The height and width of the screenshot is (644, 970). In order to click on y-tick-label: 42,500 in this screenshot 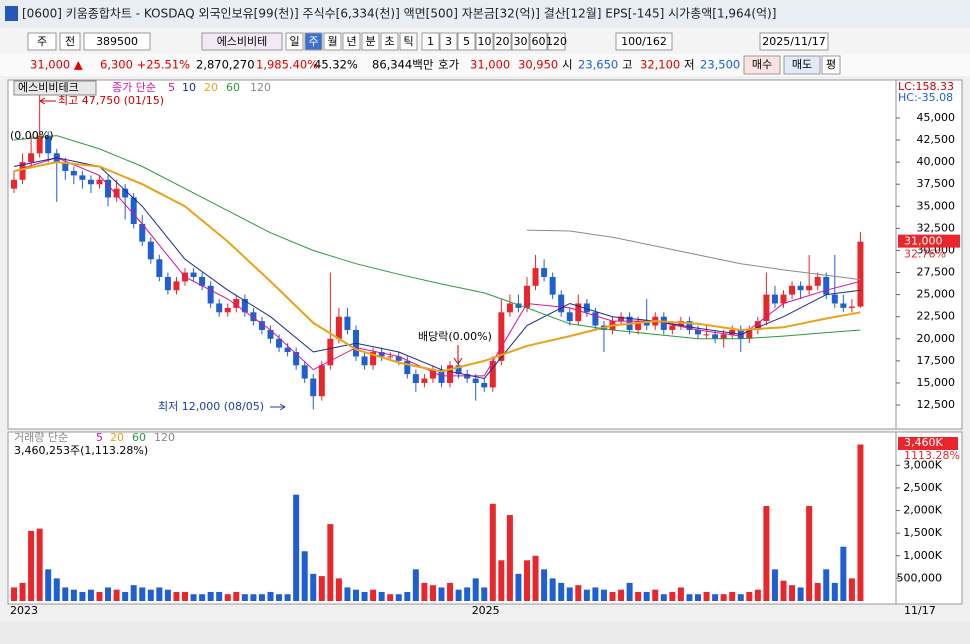, I will do `click(936, 139)`.